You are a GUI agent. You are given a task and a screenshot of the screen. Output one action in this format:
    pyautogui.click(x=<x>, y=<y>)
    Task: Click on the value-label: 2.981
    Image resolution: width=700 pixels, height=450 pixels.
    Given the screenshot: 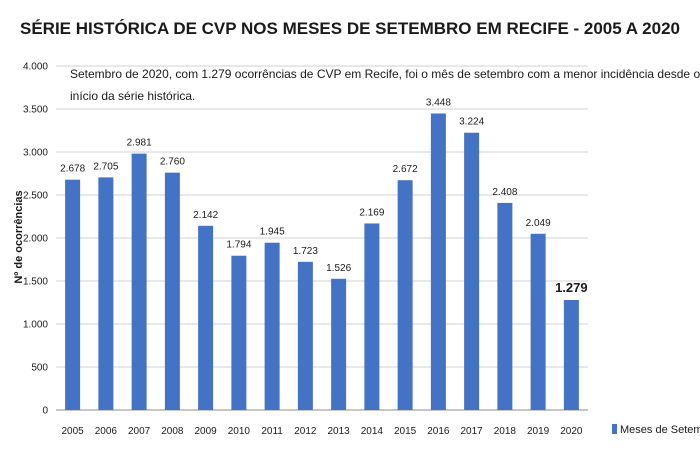 What is the action you would take?
    pyautogui.click(x=139, y=143)
    